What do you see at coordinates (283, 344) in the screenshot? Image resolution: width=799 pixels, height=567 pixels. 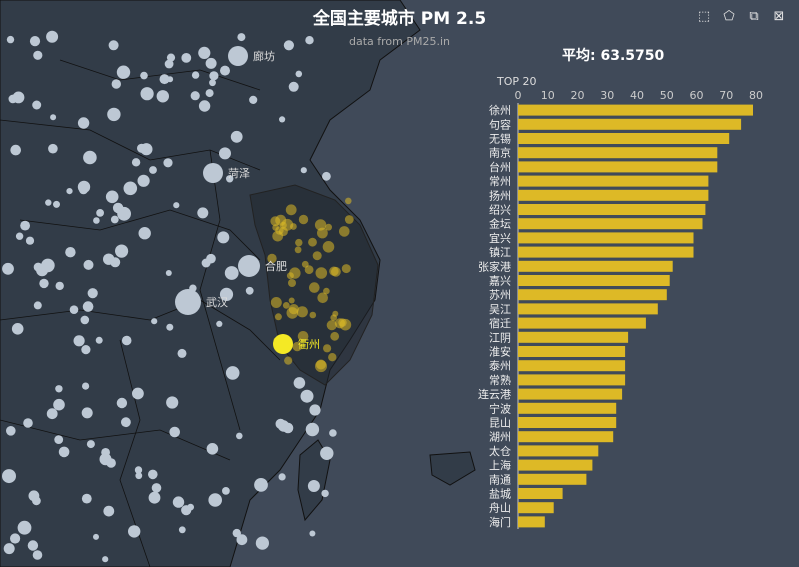 I see `city-point-labeled` at bounding box center [283, 344].